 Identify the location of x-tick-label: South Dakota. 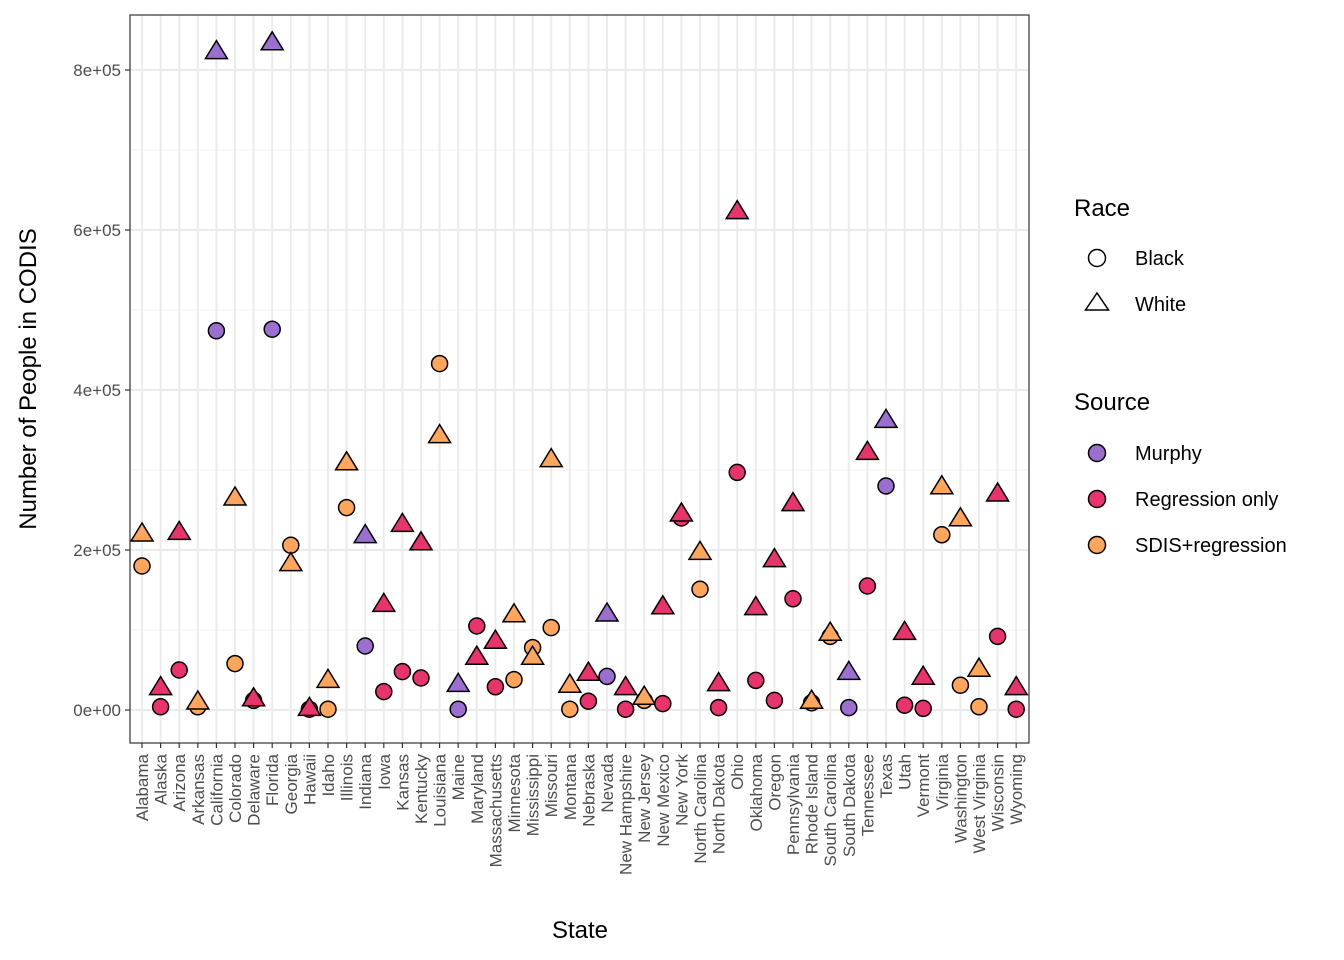
(849, 805).